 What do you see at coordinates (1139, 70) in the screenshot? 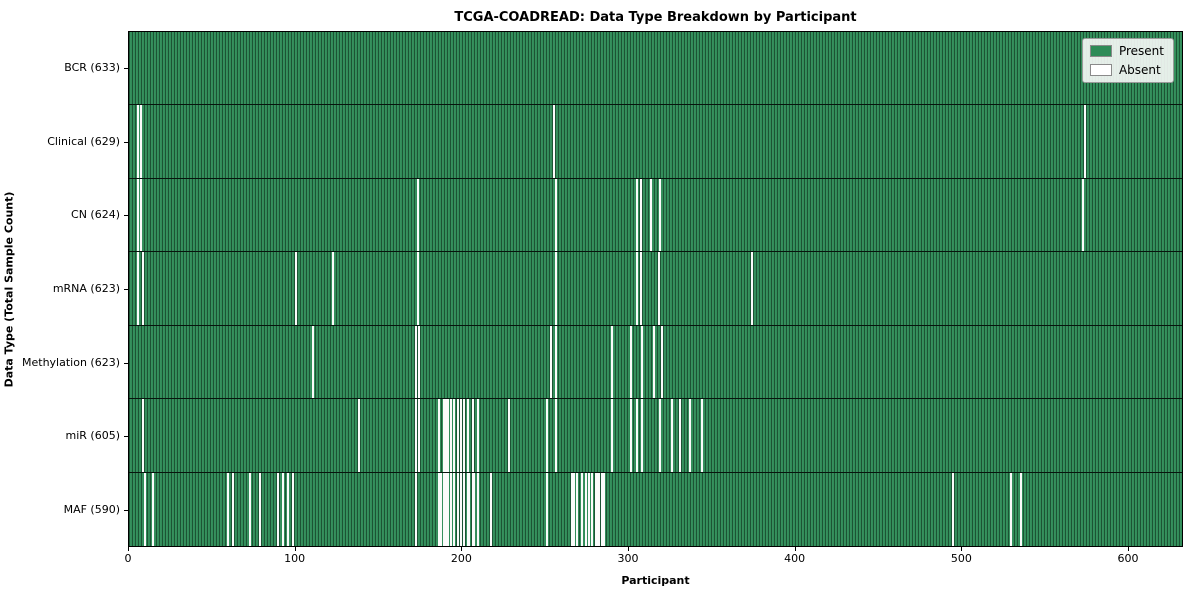
I see `legend-label: Absent` at bounding box center [1139, 70].